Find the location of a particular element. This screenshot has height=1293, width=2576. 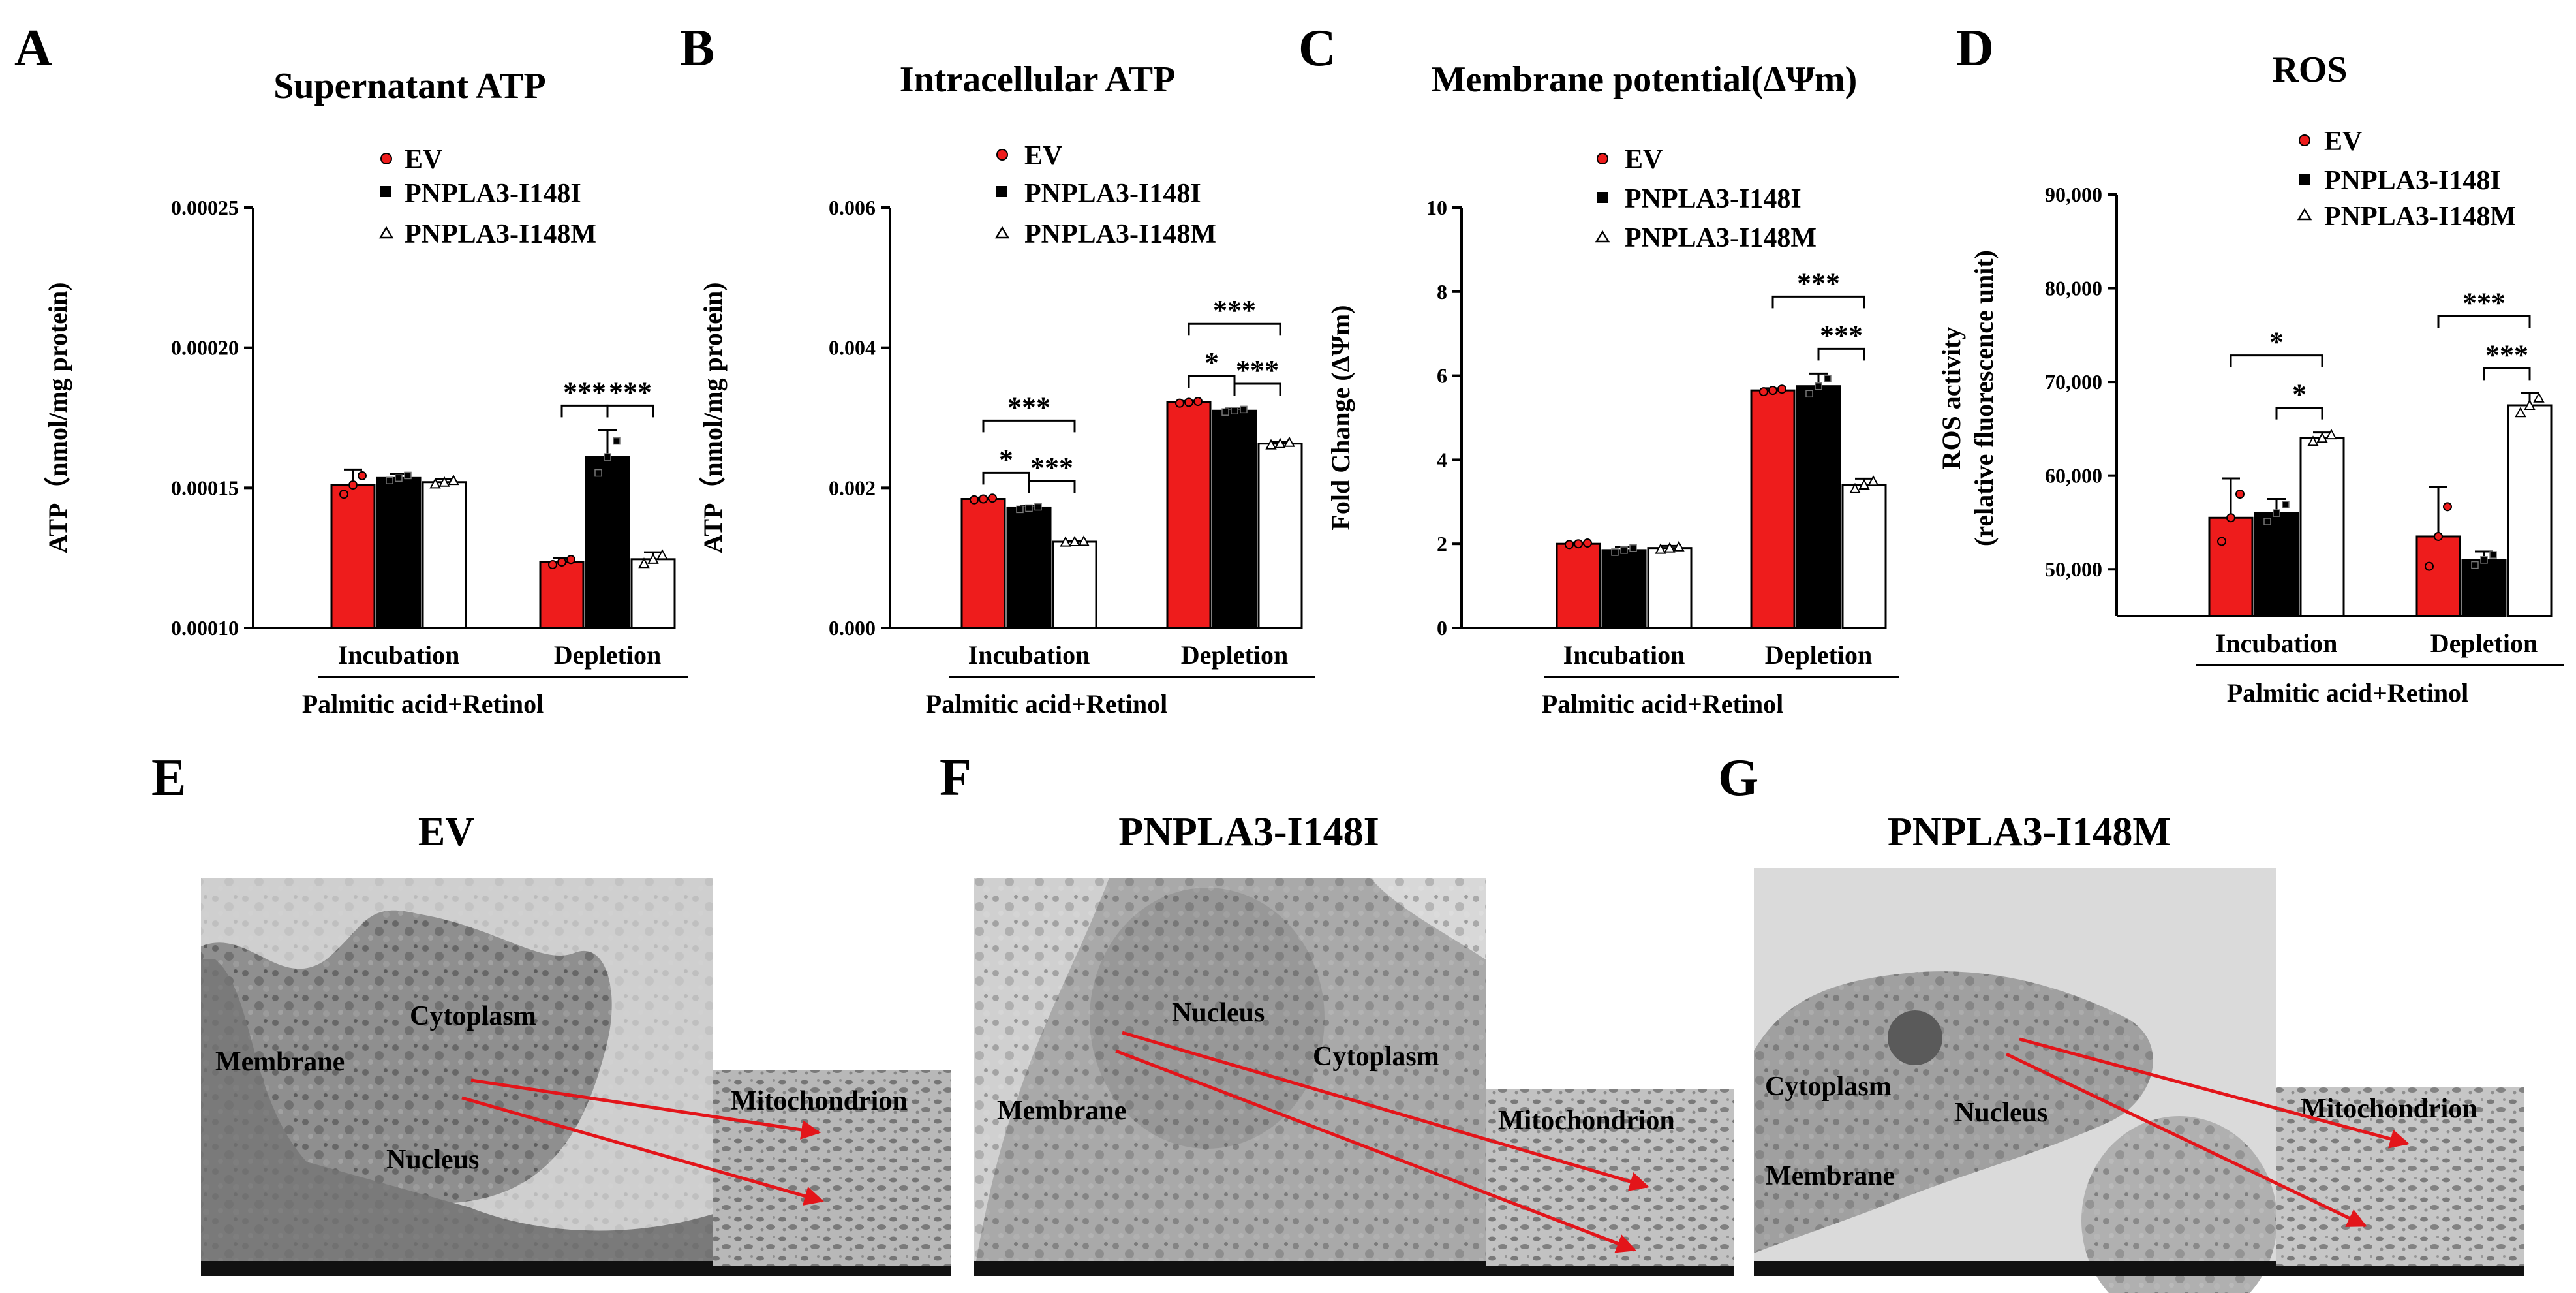

y-tick-label: 60,000 is located at coordinates (2073, 476).